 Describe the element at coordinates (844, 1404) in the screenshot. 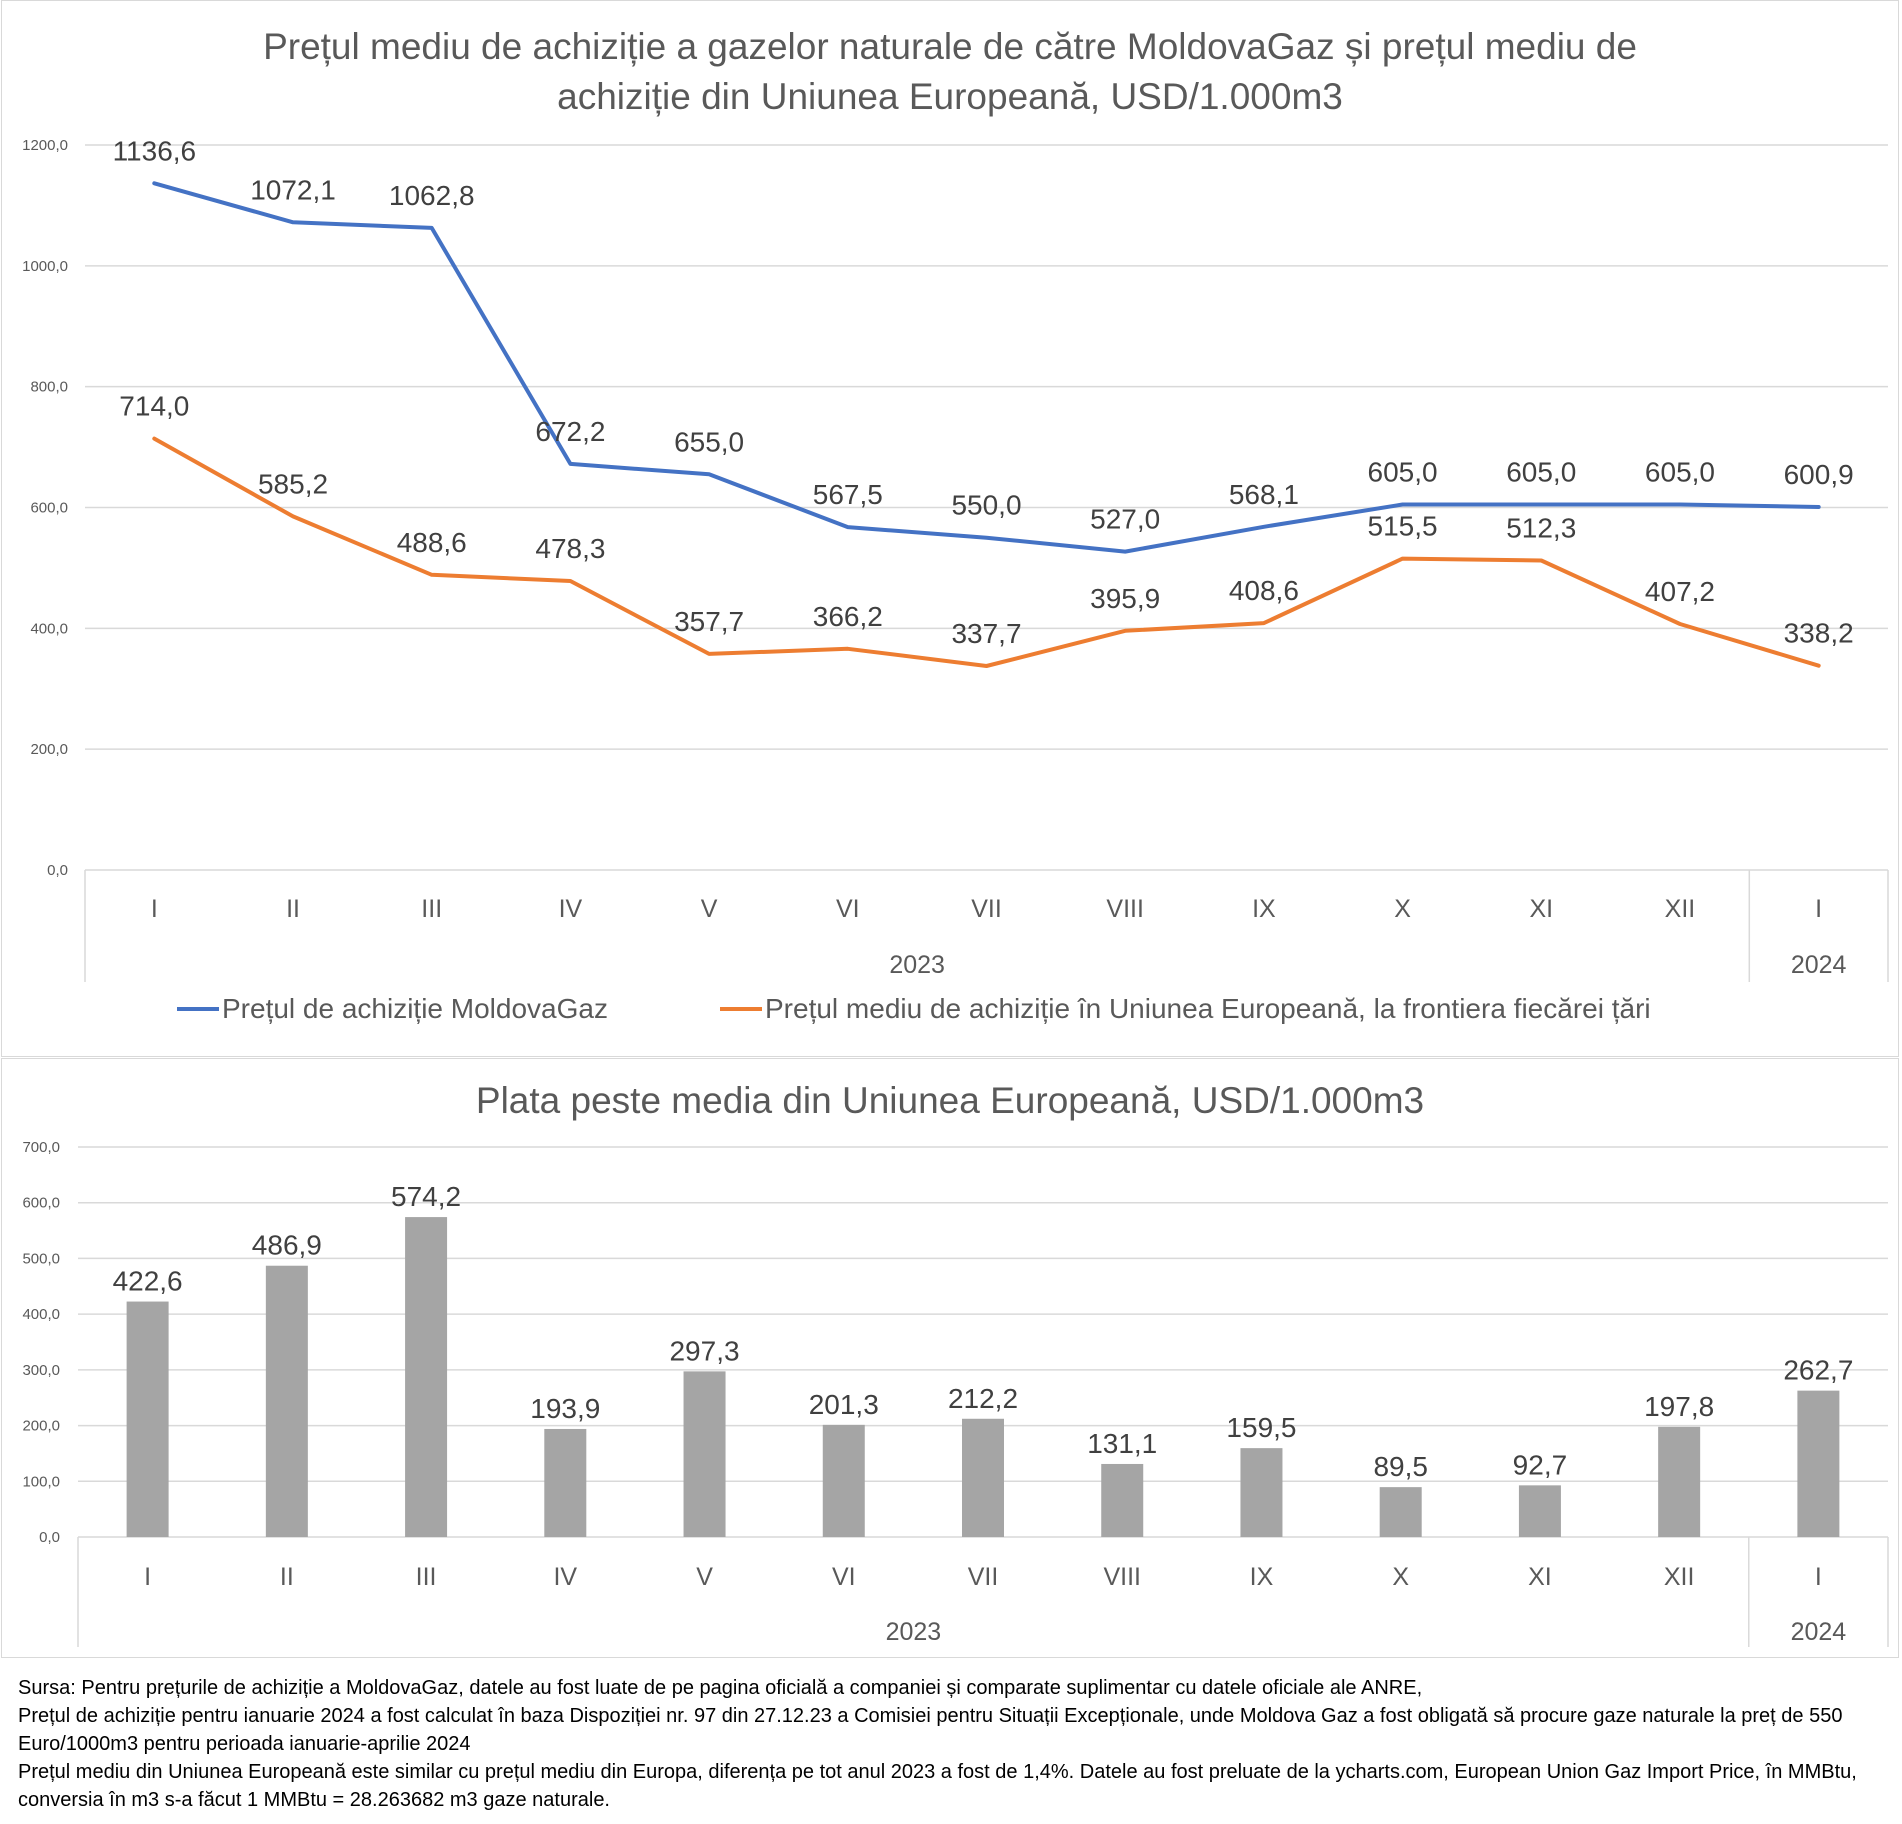

I see `data-label: 201,3` at that location.